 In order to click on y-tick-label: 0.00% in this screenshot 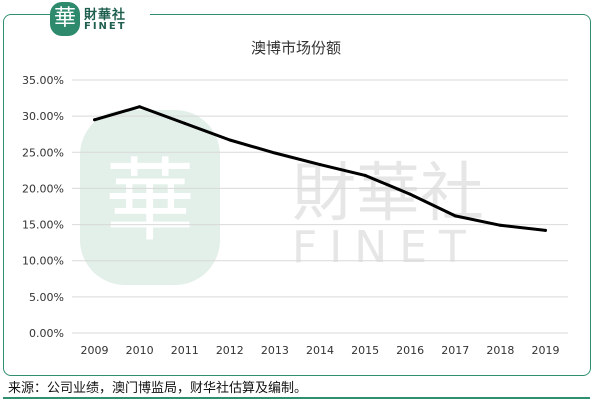, I will do `click(46, 333)`.